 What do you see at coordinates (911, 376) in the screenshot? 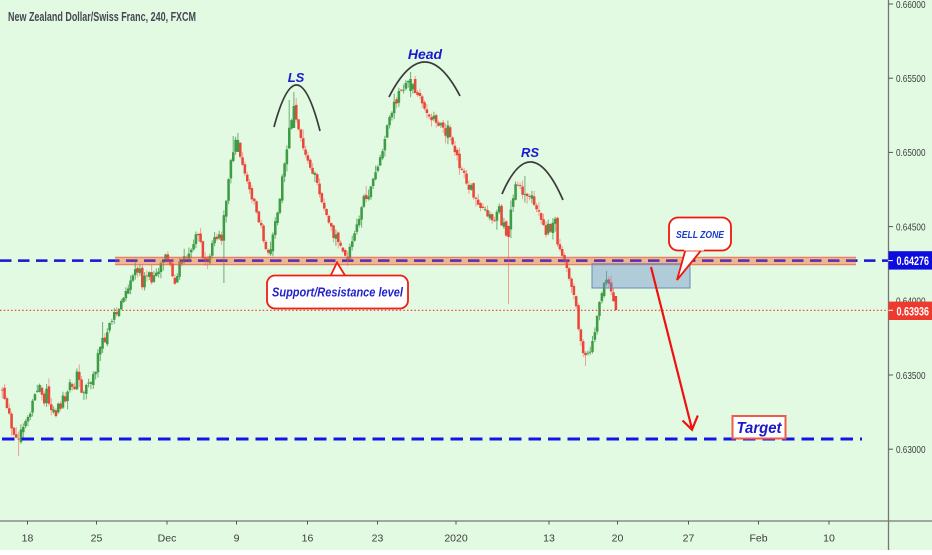
I see `svg-text: 0.63500` at bounding box center [911, 376].